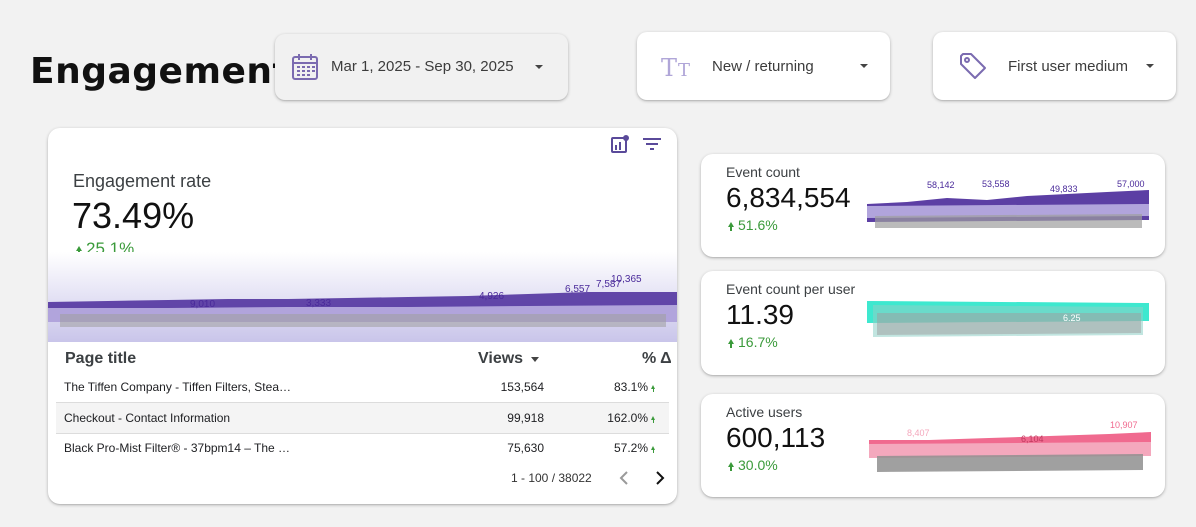  What do you see at coordinates (788, 197) in the screenshot?
I see `kpi-value: 6,834,554` at bounding box center [788, 197].